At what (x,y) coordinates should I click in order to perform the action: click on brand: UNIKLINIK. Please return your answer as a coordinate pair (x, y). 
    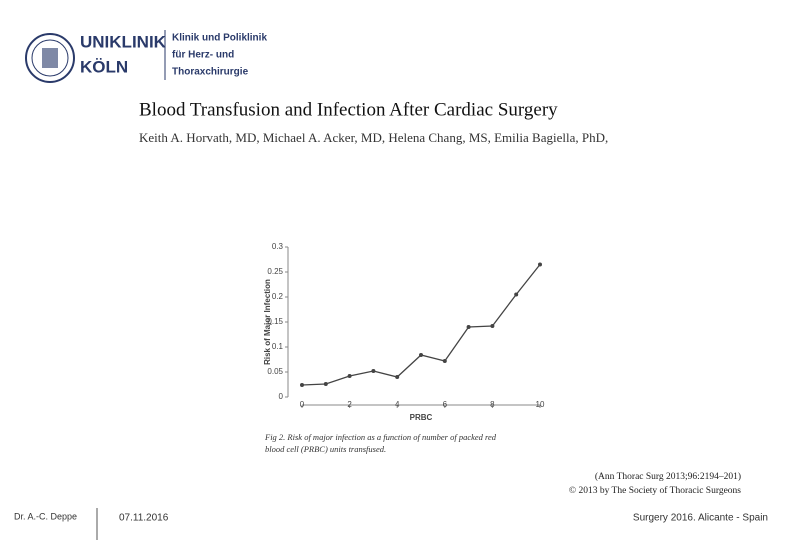
    Looking at the image, I should click on (123, 41).